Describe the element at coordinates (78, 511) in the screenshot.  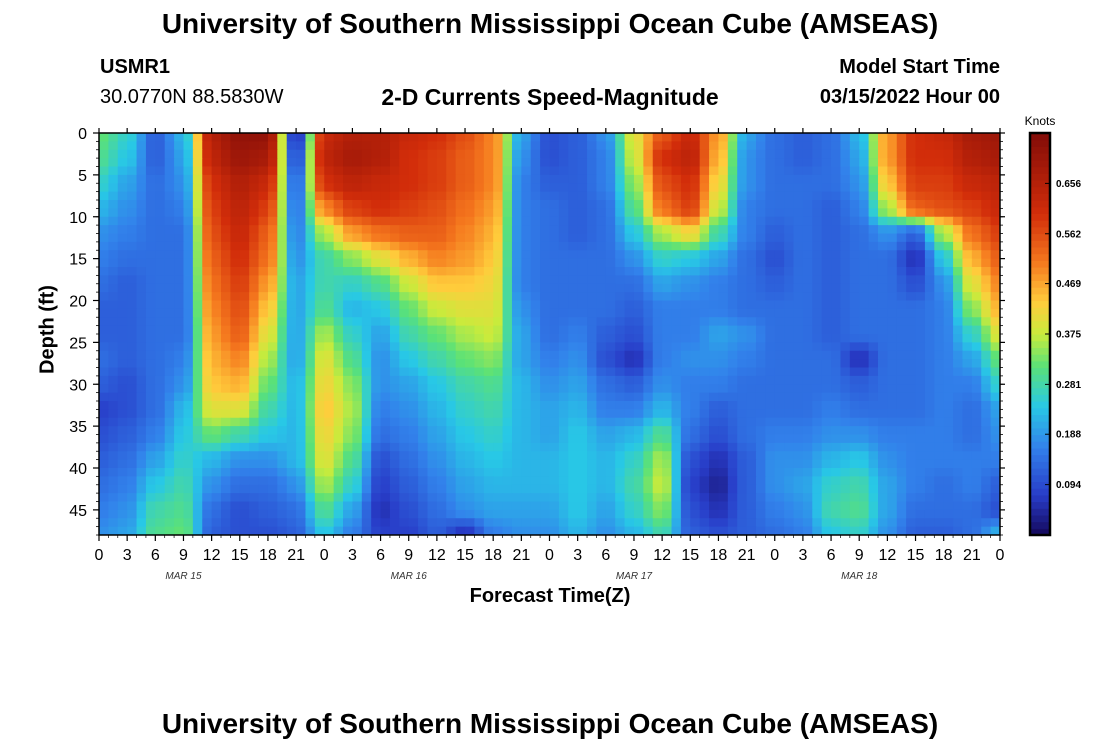
I see `y-tick-label: 45` at that location.